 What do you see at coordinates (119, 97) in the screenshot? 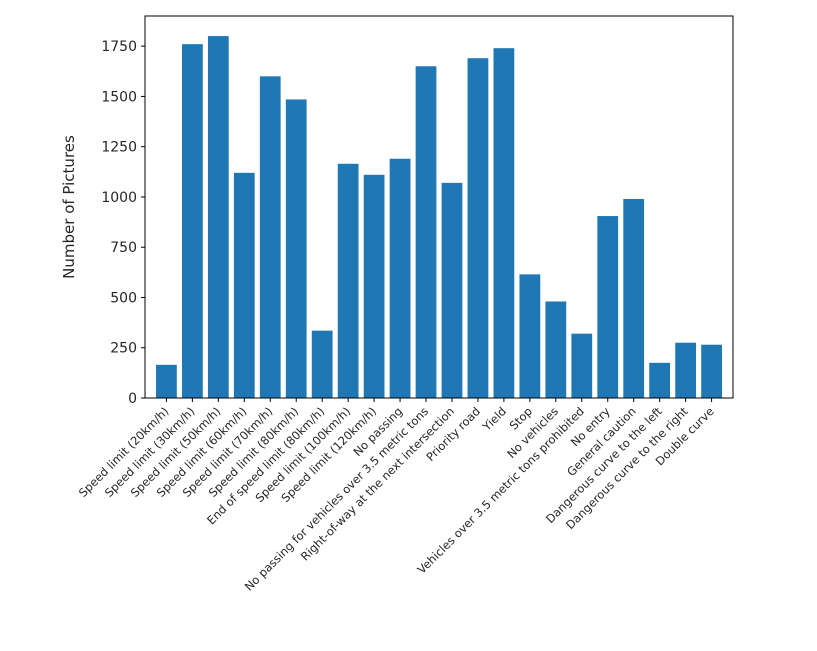
I see `y-tick-label: 1500` at bounding box center [119, 97].